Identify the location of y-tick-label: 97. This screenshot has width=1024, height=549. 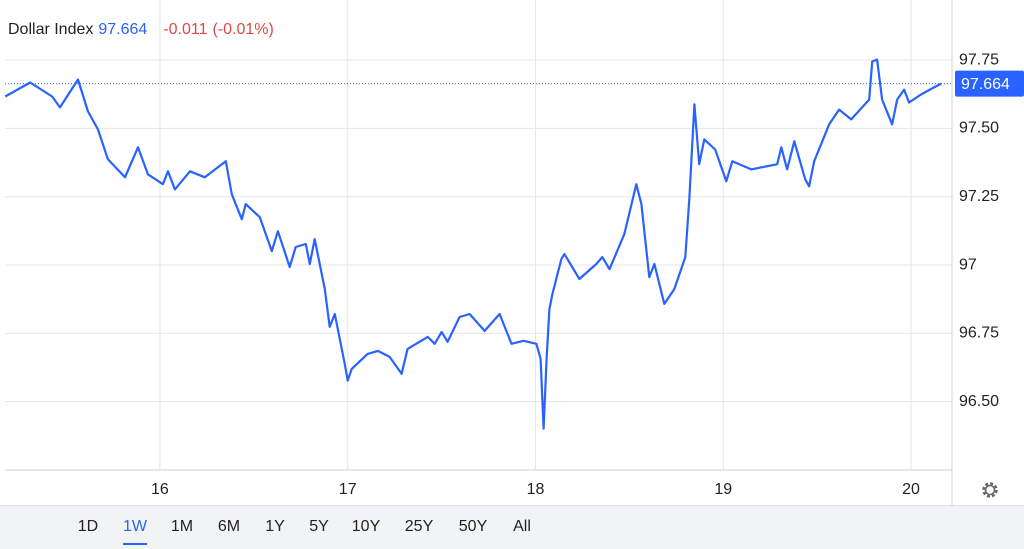
(968, 264).